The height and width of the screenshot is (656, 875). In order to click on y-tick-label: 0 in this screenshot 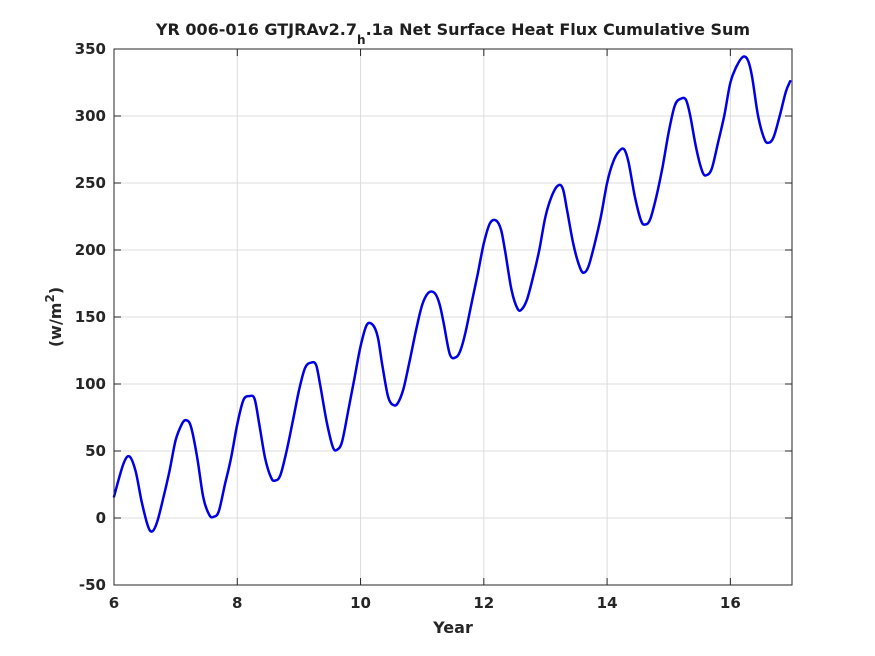, I will do `click(101, 518)`.